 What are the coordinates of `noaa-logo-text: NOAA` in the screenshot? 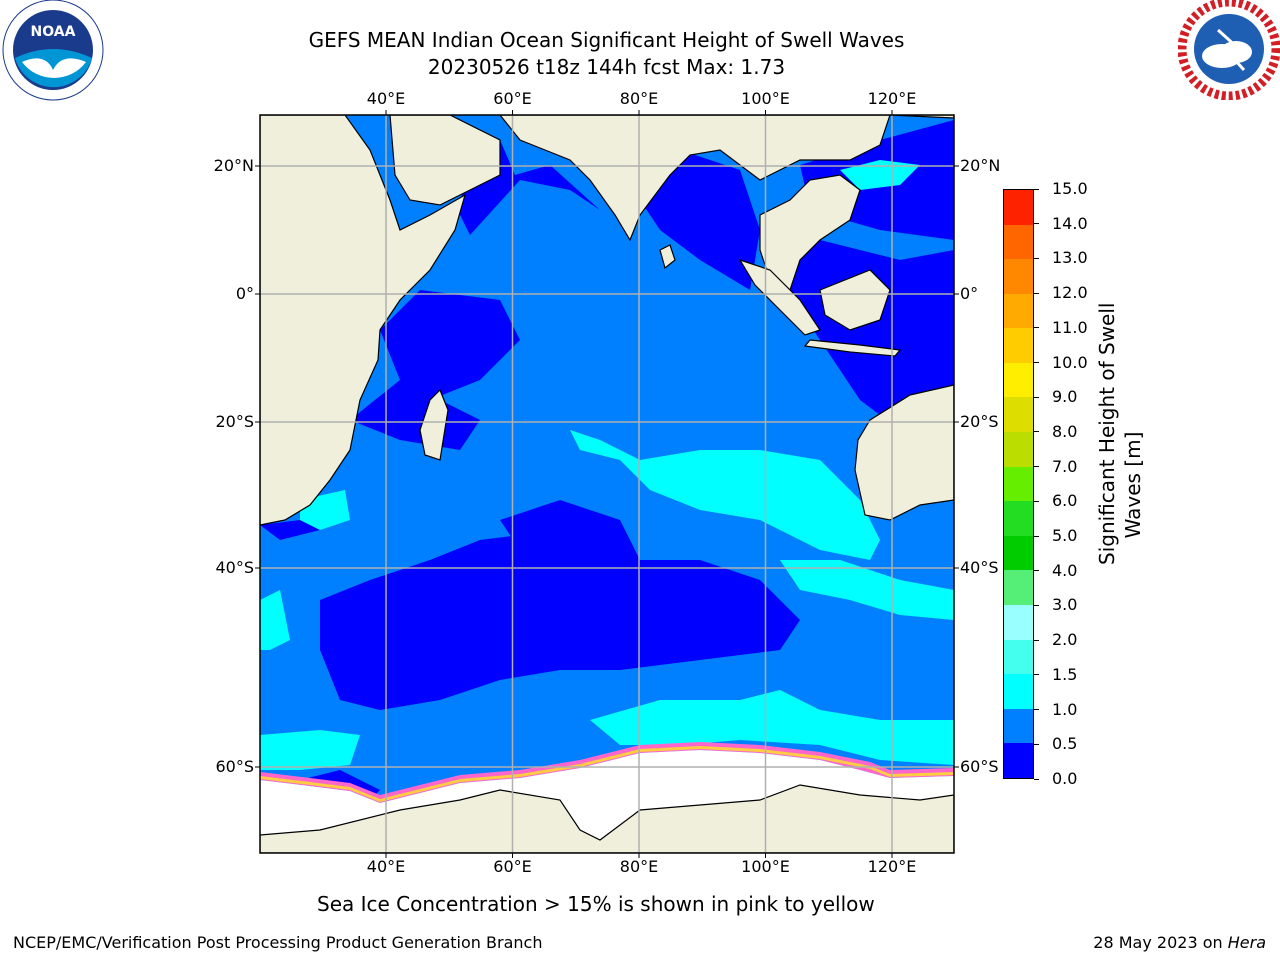 It's located at (53, 32).